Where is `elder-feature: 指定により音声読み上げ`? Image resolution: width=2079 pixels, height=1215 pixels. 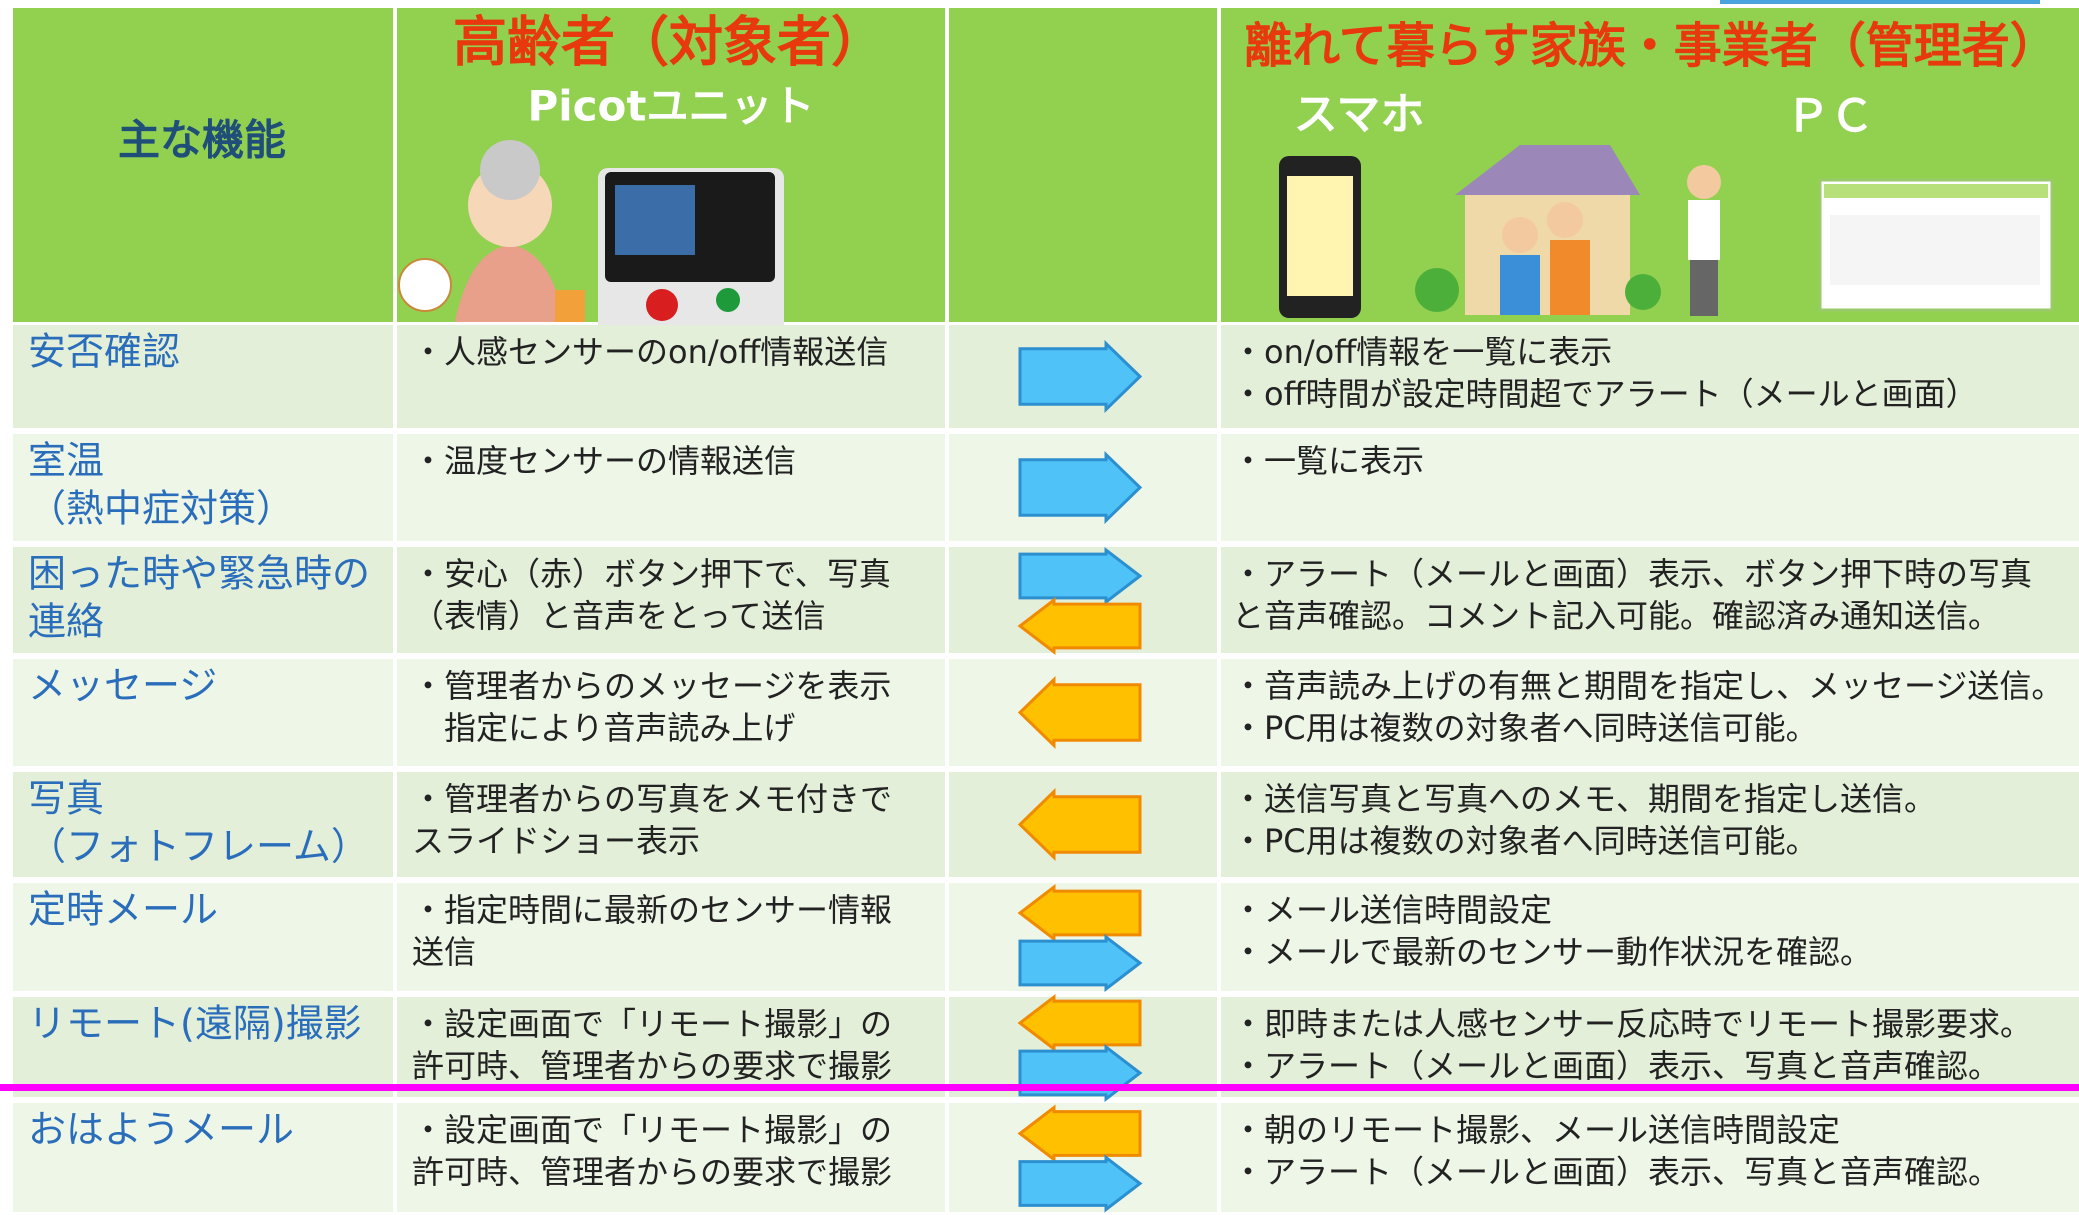
elder-feature: 指定により音声読み上げ is located at coordinates (603, 728).